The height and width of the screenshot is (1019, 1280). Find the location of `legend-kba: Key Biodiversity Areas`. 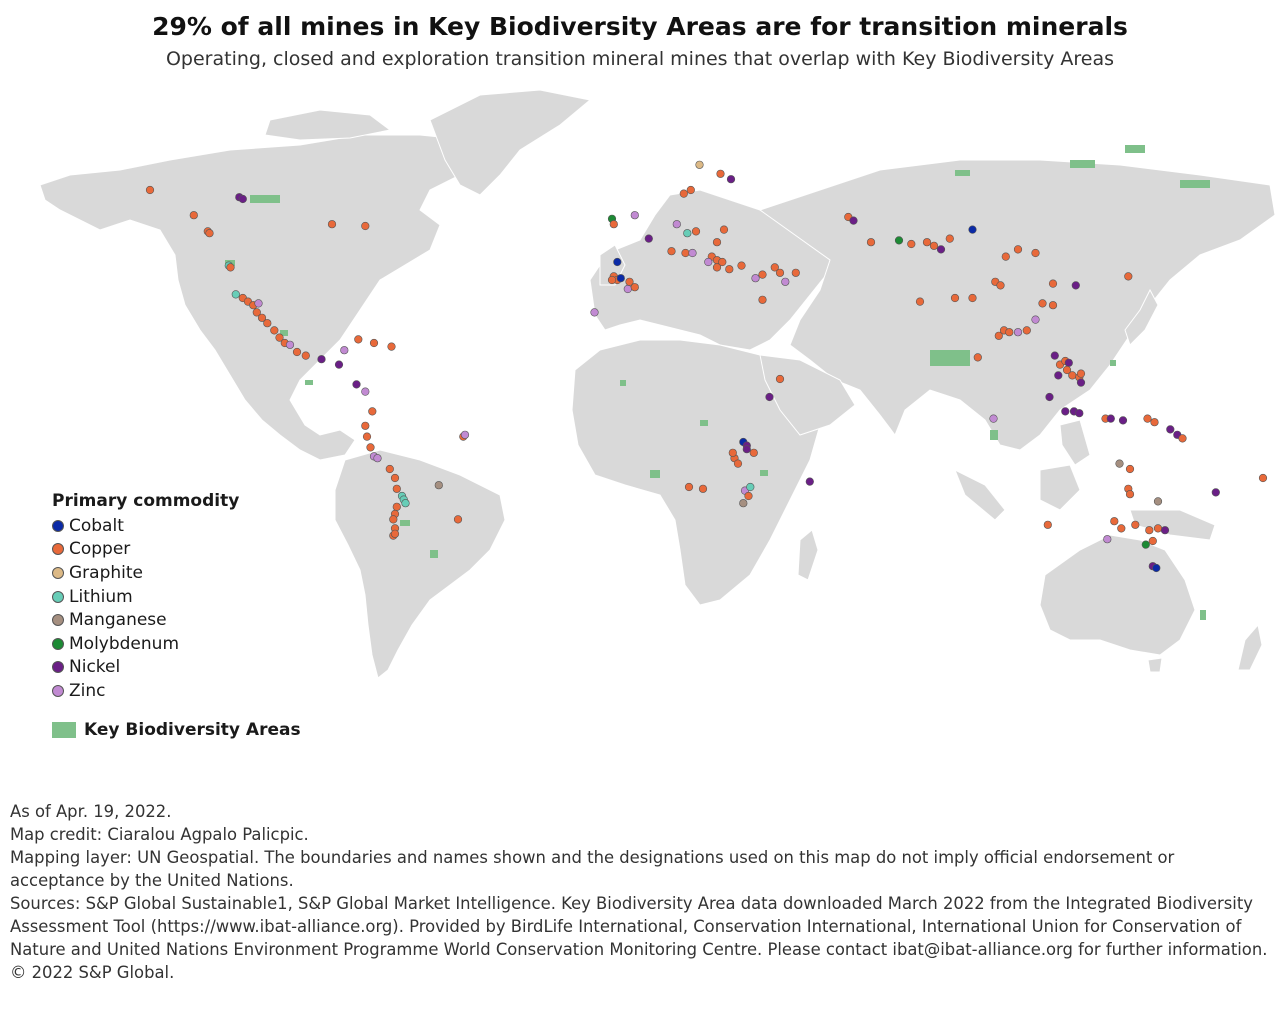

legend-kba: Key Biodiversity Areas is located at coordinates (176, 730).